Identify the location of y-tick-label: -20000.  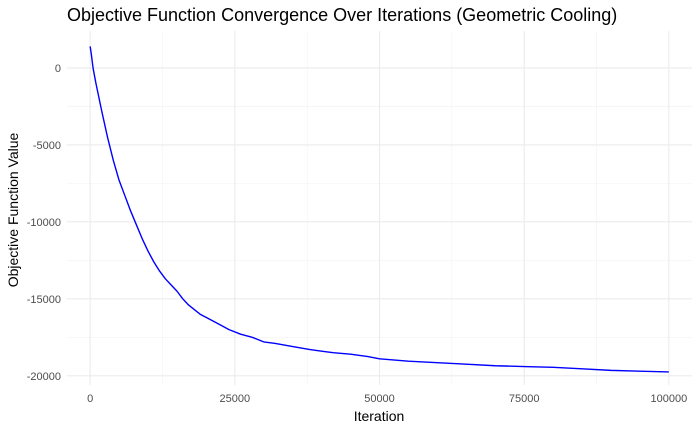
(44, 377).